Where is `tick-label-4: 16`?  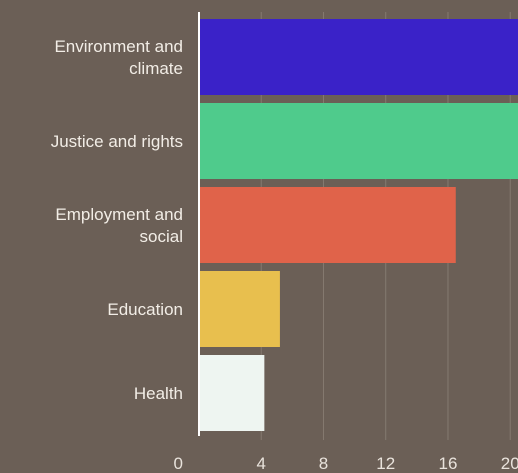
tick-label-4: 16 is located at coordinates (448, 463).